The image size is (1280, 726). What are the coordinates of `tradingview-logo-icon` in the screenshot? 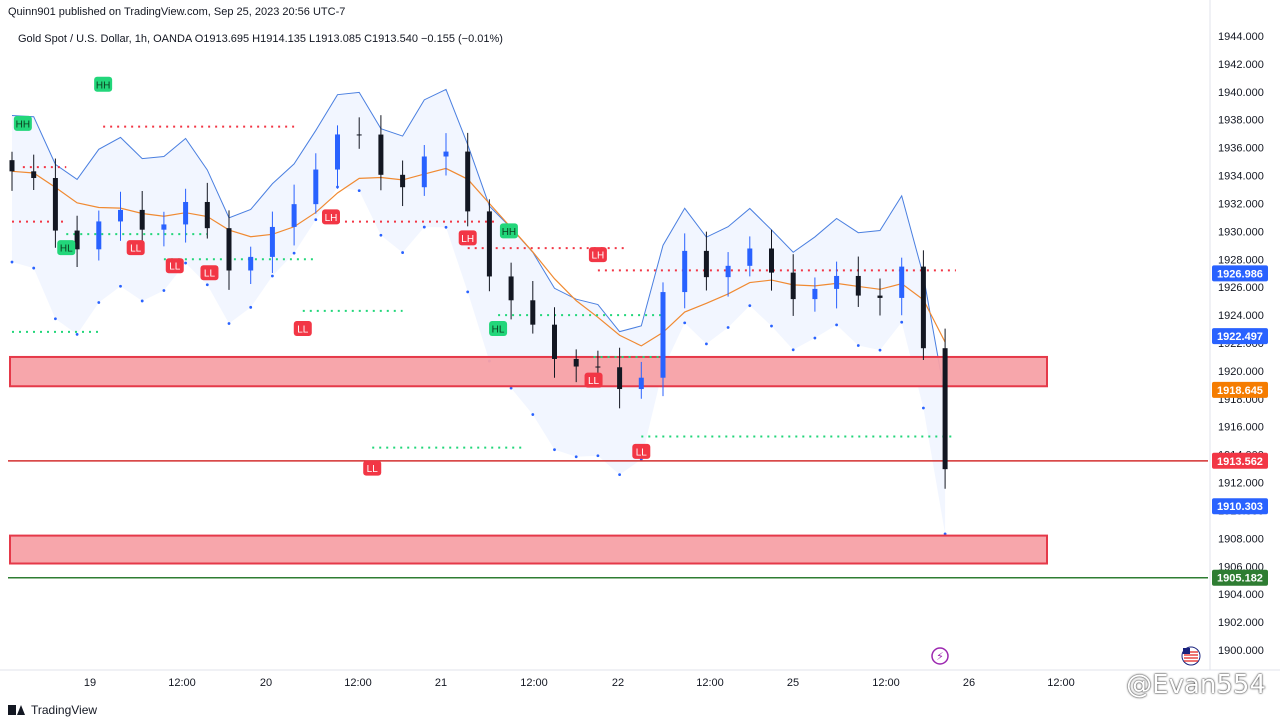 It's located at (17, 710).